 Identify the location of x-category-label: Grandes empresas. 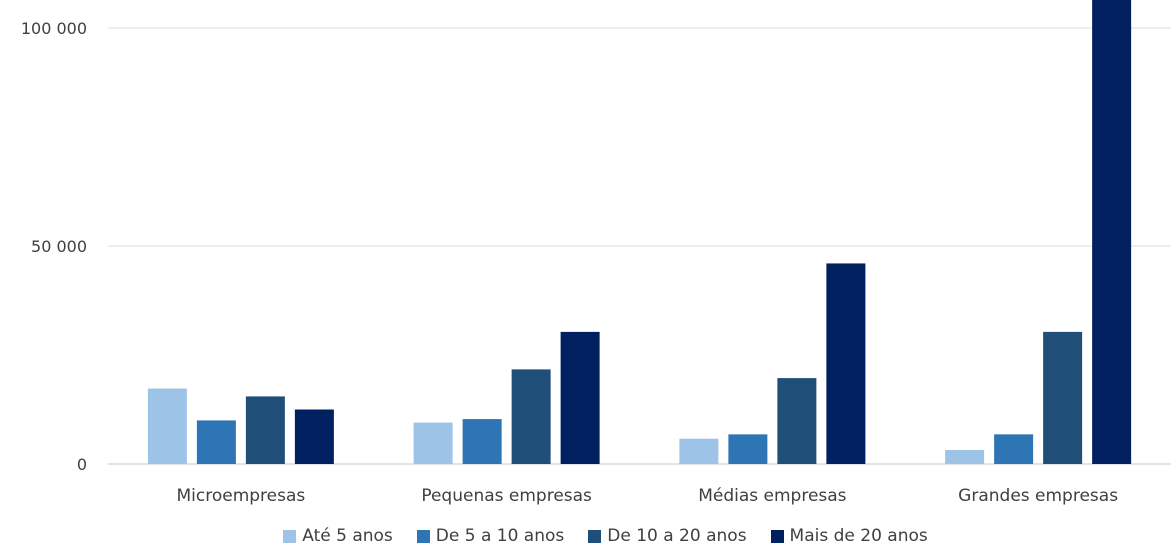
(1038, 496).